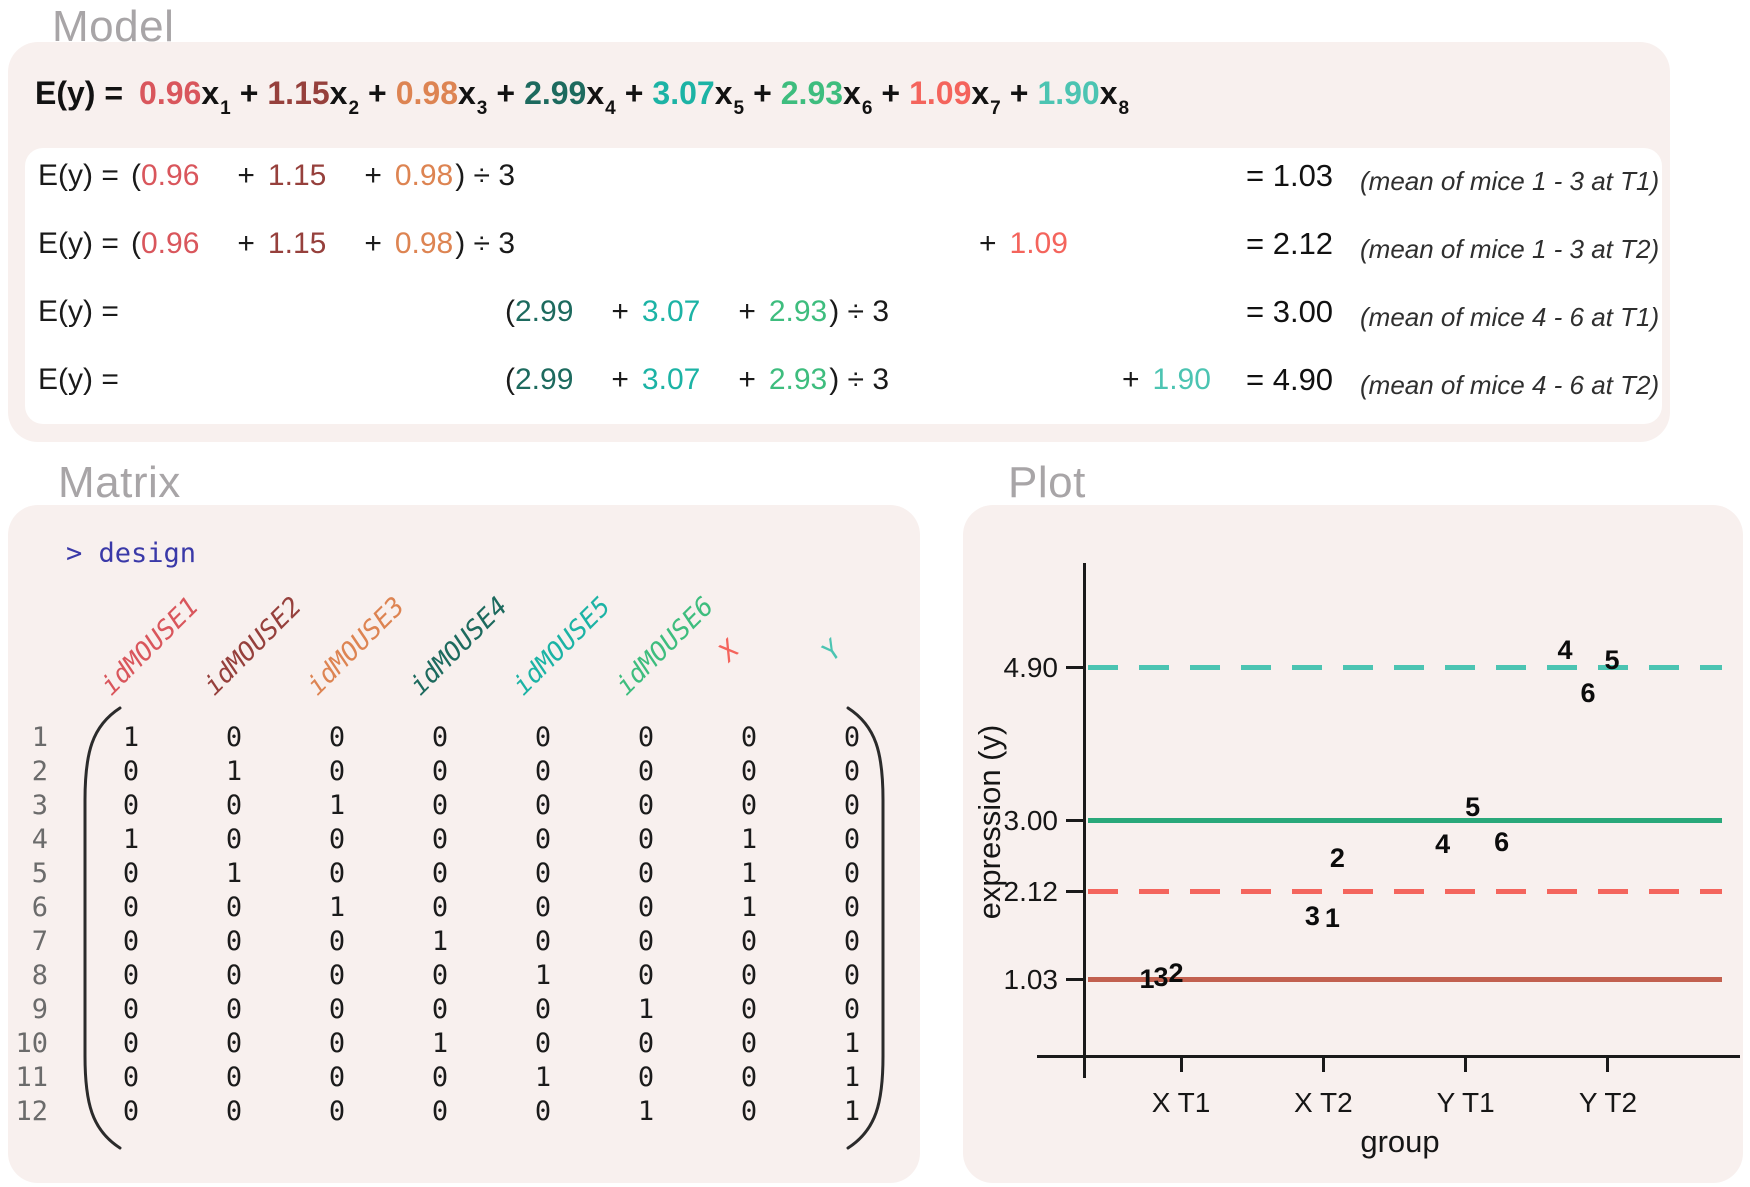  What do you see at coordinates (102, 928) in the screenshot?
I see `matrix-bracket-left` at bounding box center [102, 928].